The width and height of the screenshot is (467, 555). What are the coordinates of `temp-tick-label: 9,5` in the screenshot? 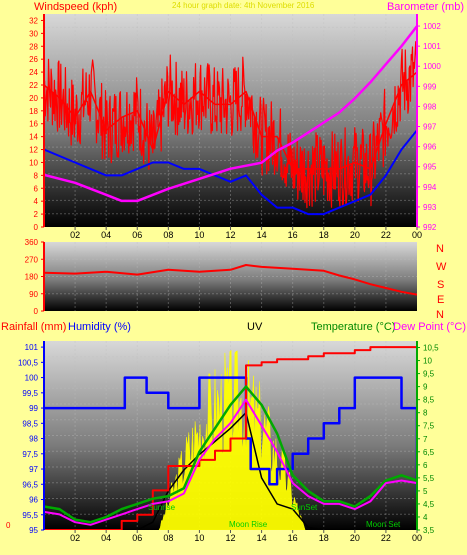 It's located at (429, 374).